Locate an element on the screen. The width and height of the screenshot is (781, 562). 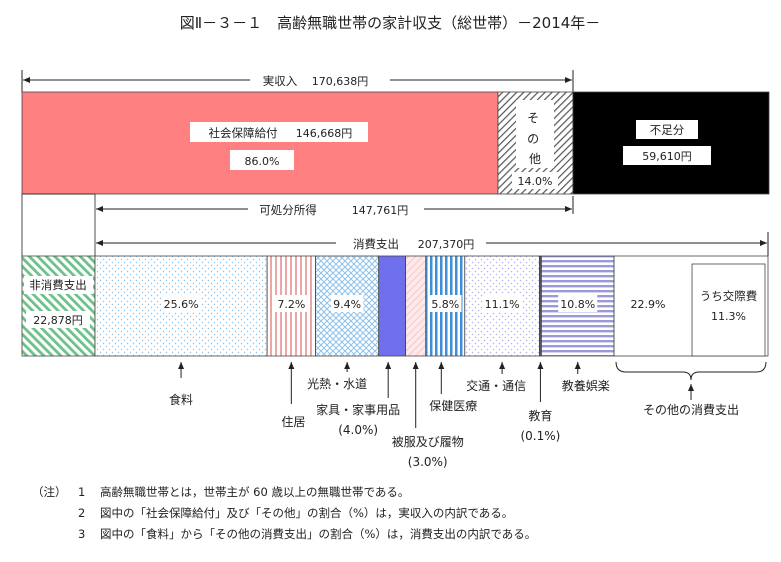
note-text: 図中の「食料」から「その他の消費支出」の割合（%）は，消費支出の内訳である。 is located at coordinates (318, 534).